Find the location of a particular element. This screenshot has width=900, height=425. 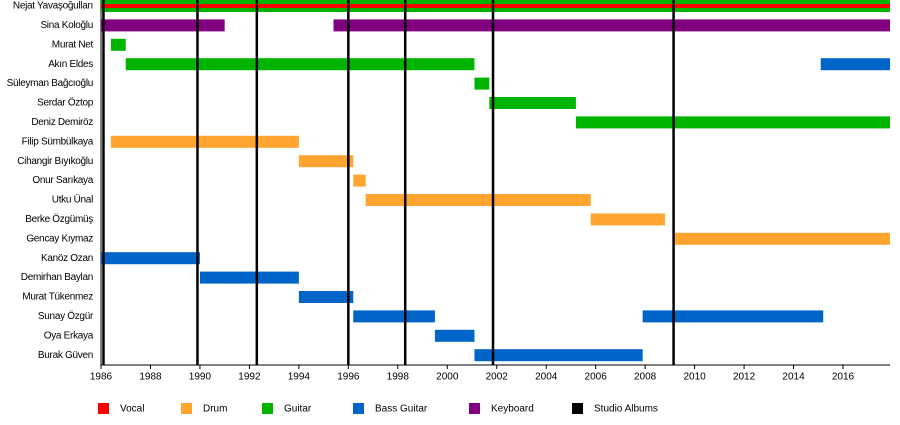

x-tick-label: 1992 is located at coordinates (249, 377).